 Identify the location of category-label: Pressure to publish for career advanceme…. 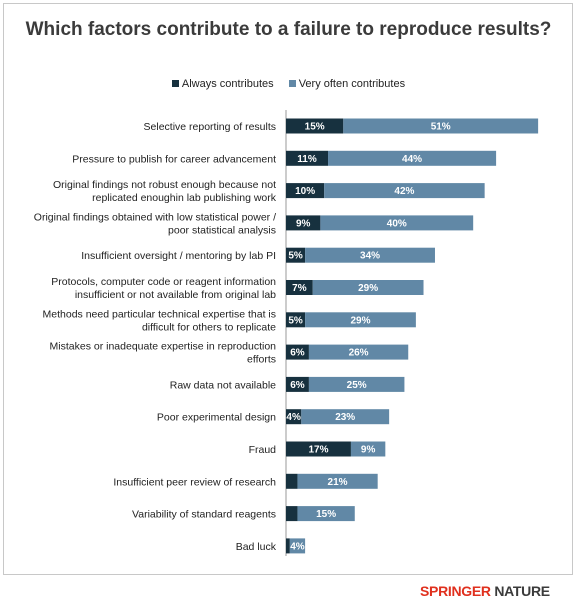
(174, 159).